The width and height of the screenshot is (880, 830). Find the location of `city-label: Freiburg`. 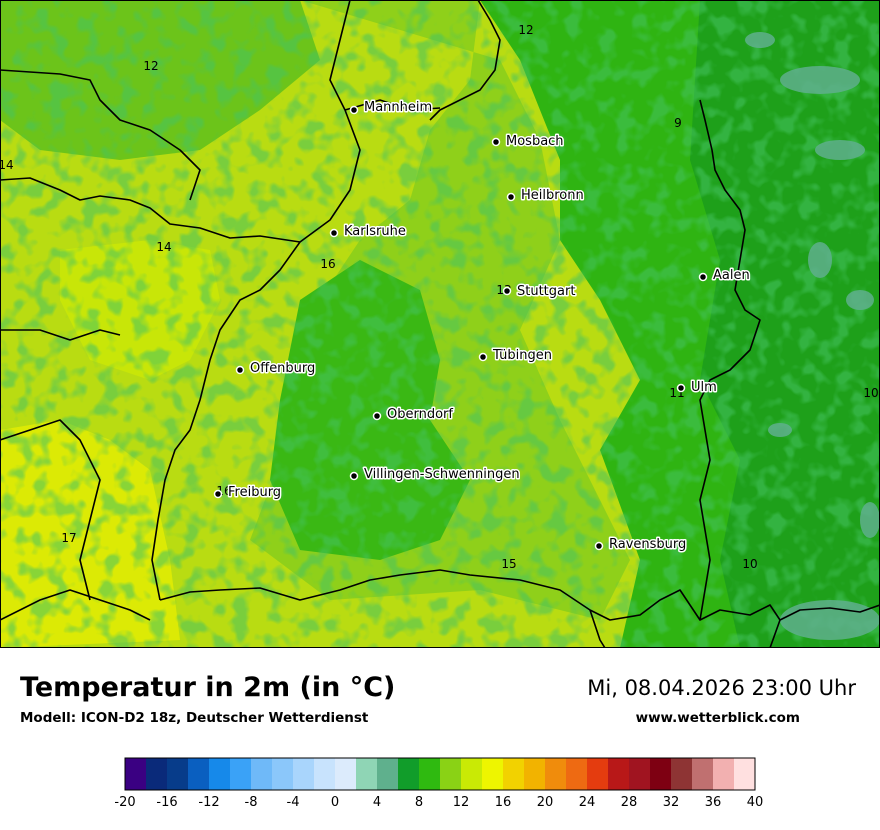

city-label: Freiburg is located at coordinates (254, 492).